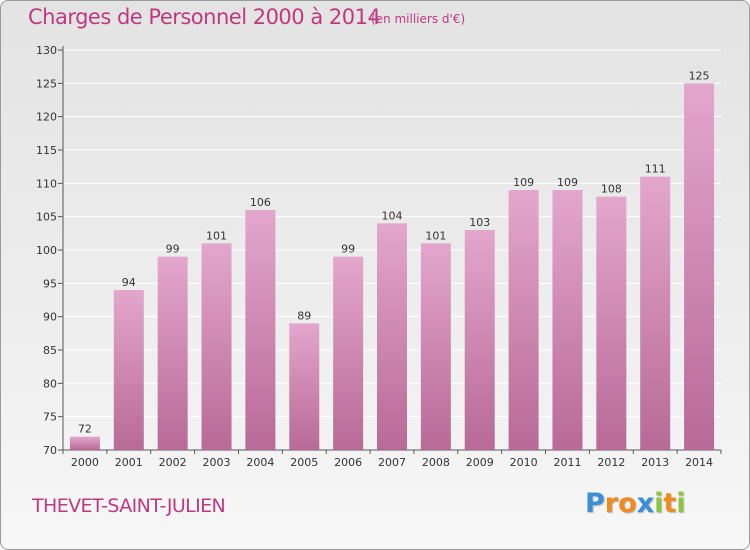 The height and width of the screenshot is (550, 750). Describe the element at coordinates (50, 317) in the screenshot. I see `y-tick-label: 90` at that location.